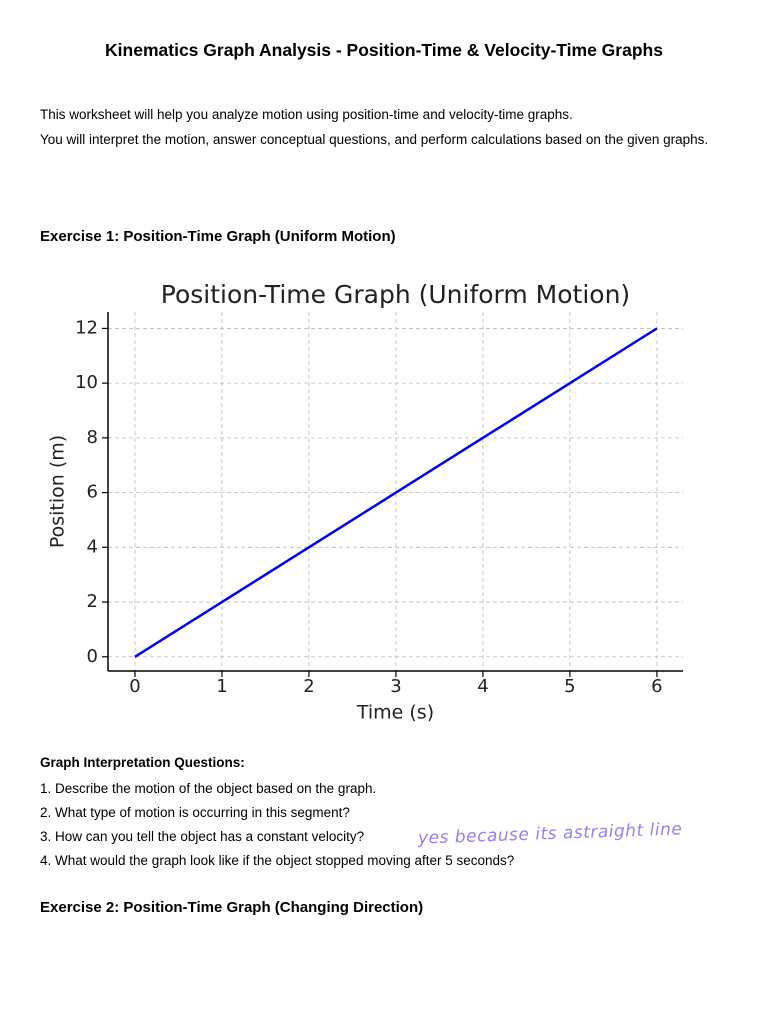 Image resolution: width=768 pixels, height=1024 pixels. What do you see at coordinates (134, 686) in the screenshot?
I see `x-tick-label: 0` at bounding box center [134, 686].